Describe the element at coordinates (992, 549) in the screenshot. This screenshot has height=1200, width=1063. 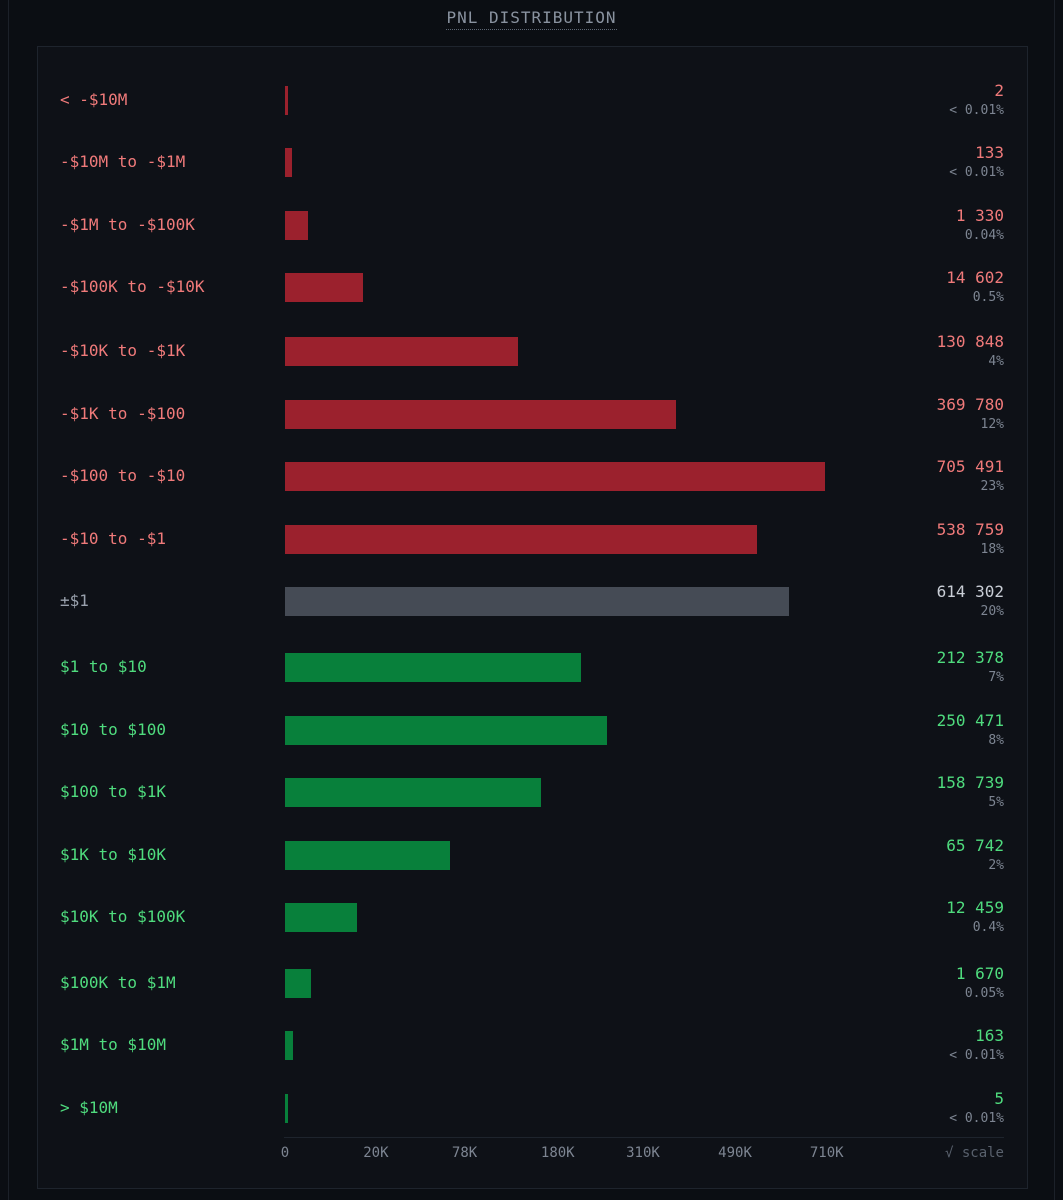
I see `bin-percent: 18%` at that location.